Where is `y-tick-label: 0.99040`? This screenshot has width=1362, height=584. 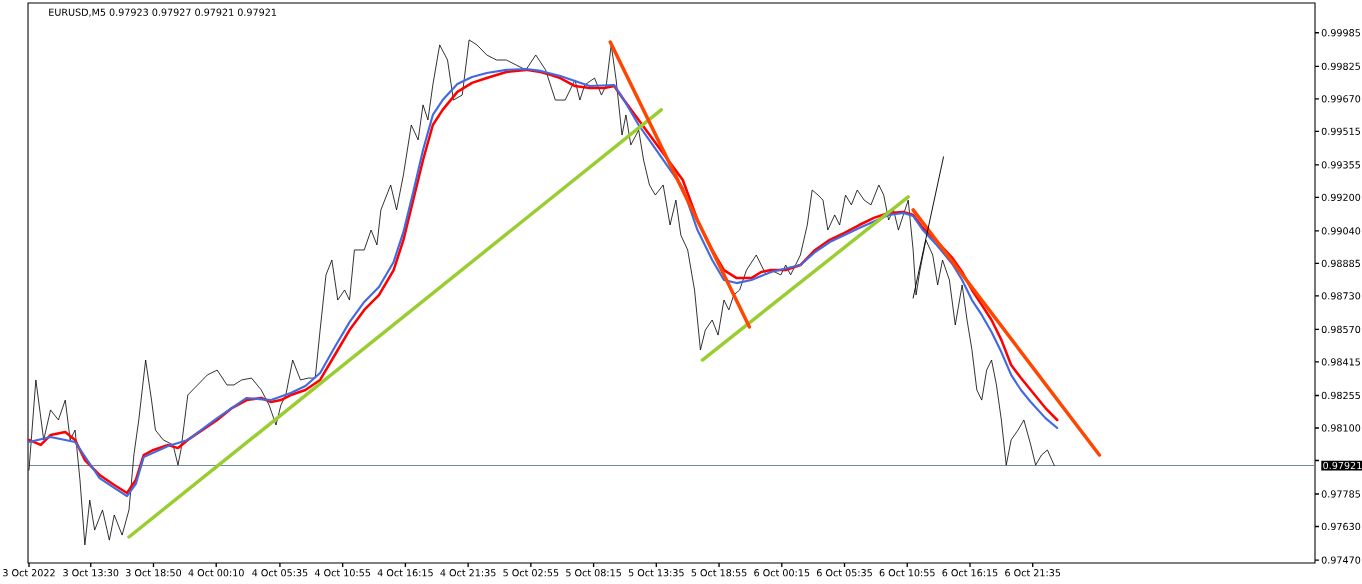
y-tick-label: 0.99040 is located at coordinates (1341, 231).